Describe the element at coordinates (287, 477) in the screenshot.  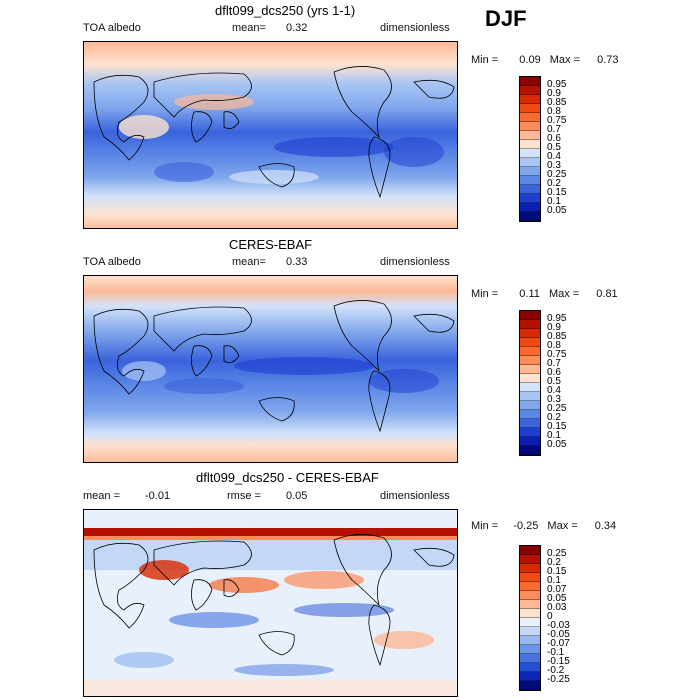
I see `panel3-title: dflt099_dcs250 - CERES-EBAF` at that location.